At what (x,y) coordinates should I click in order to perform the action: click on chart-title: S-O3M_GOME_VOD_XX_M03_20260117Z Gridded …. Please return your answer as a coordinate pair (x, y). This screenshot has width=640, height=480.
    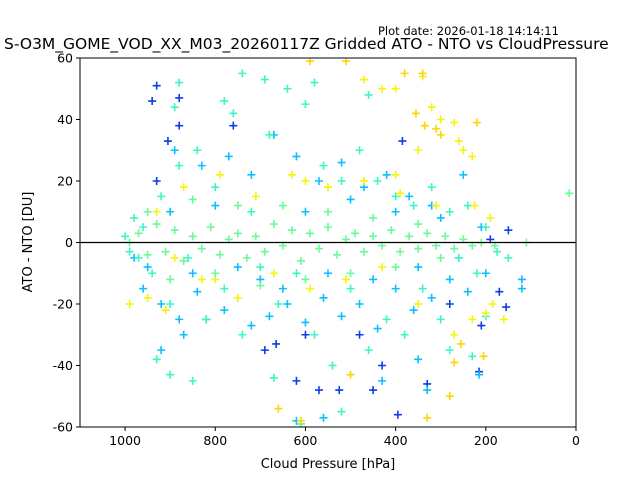
    Looking at the image, I should click on (306, 44).